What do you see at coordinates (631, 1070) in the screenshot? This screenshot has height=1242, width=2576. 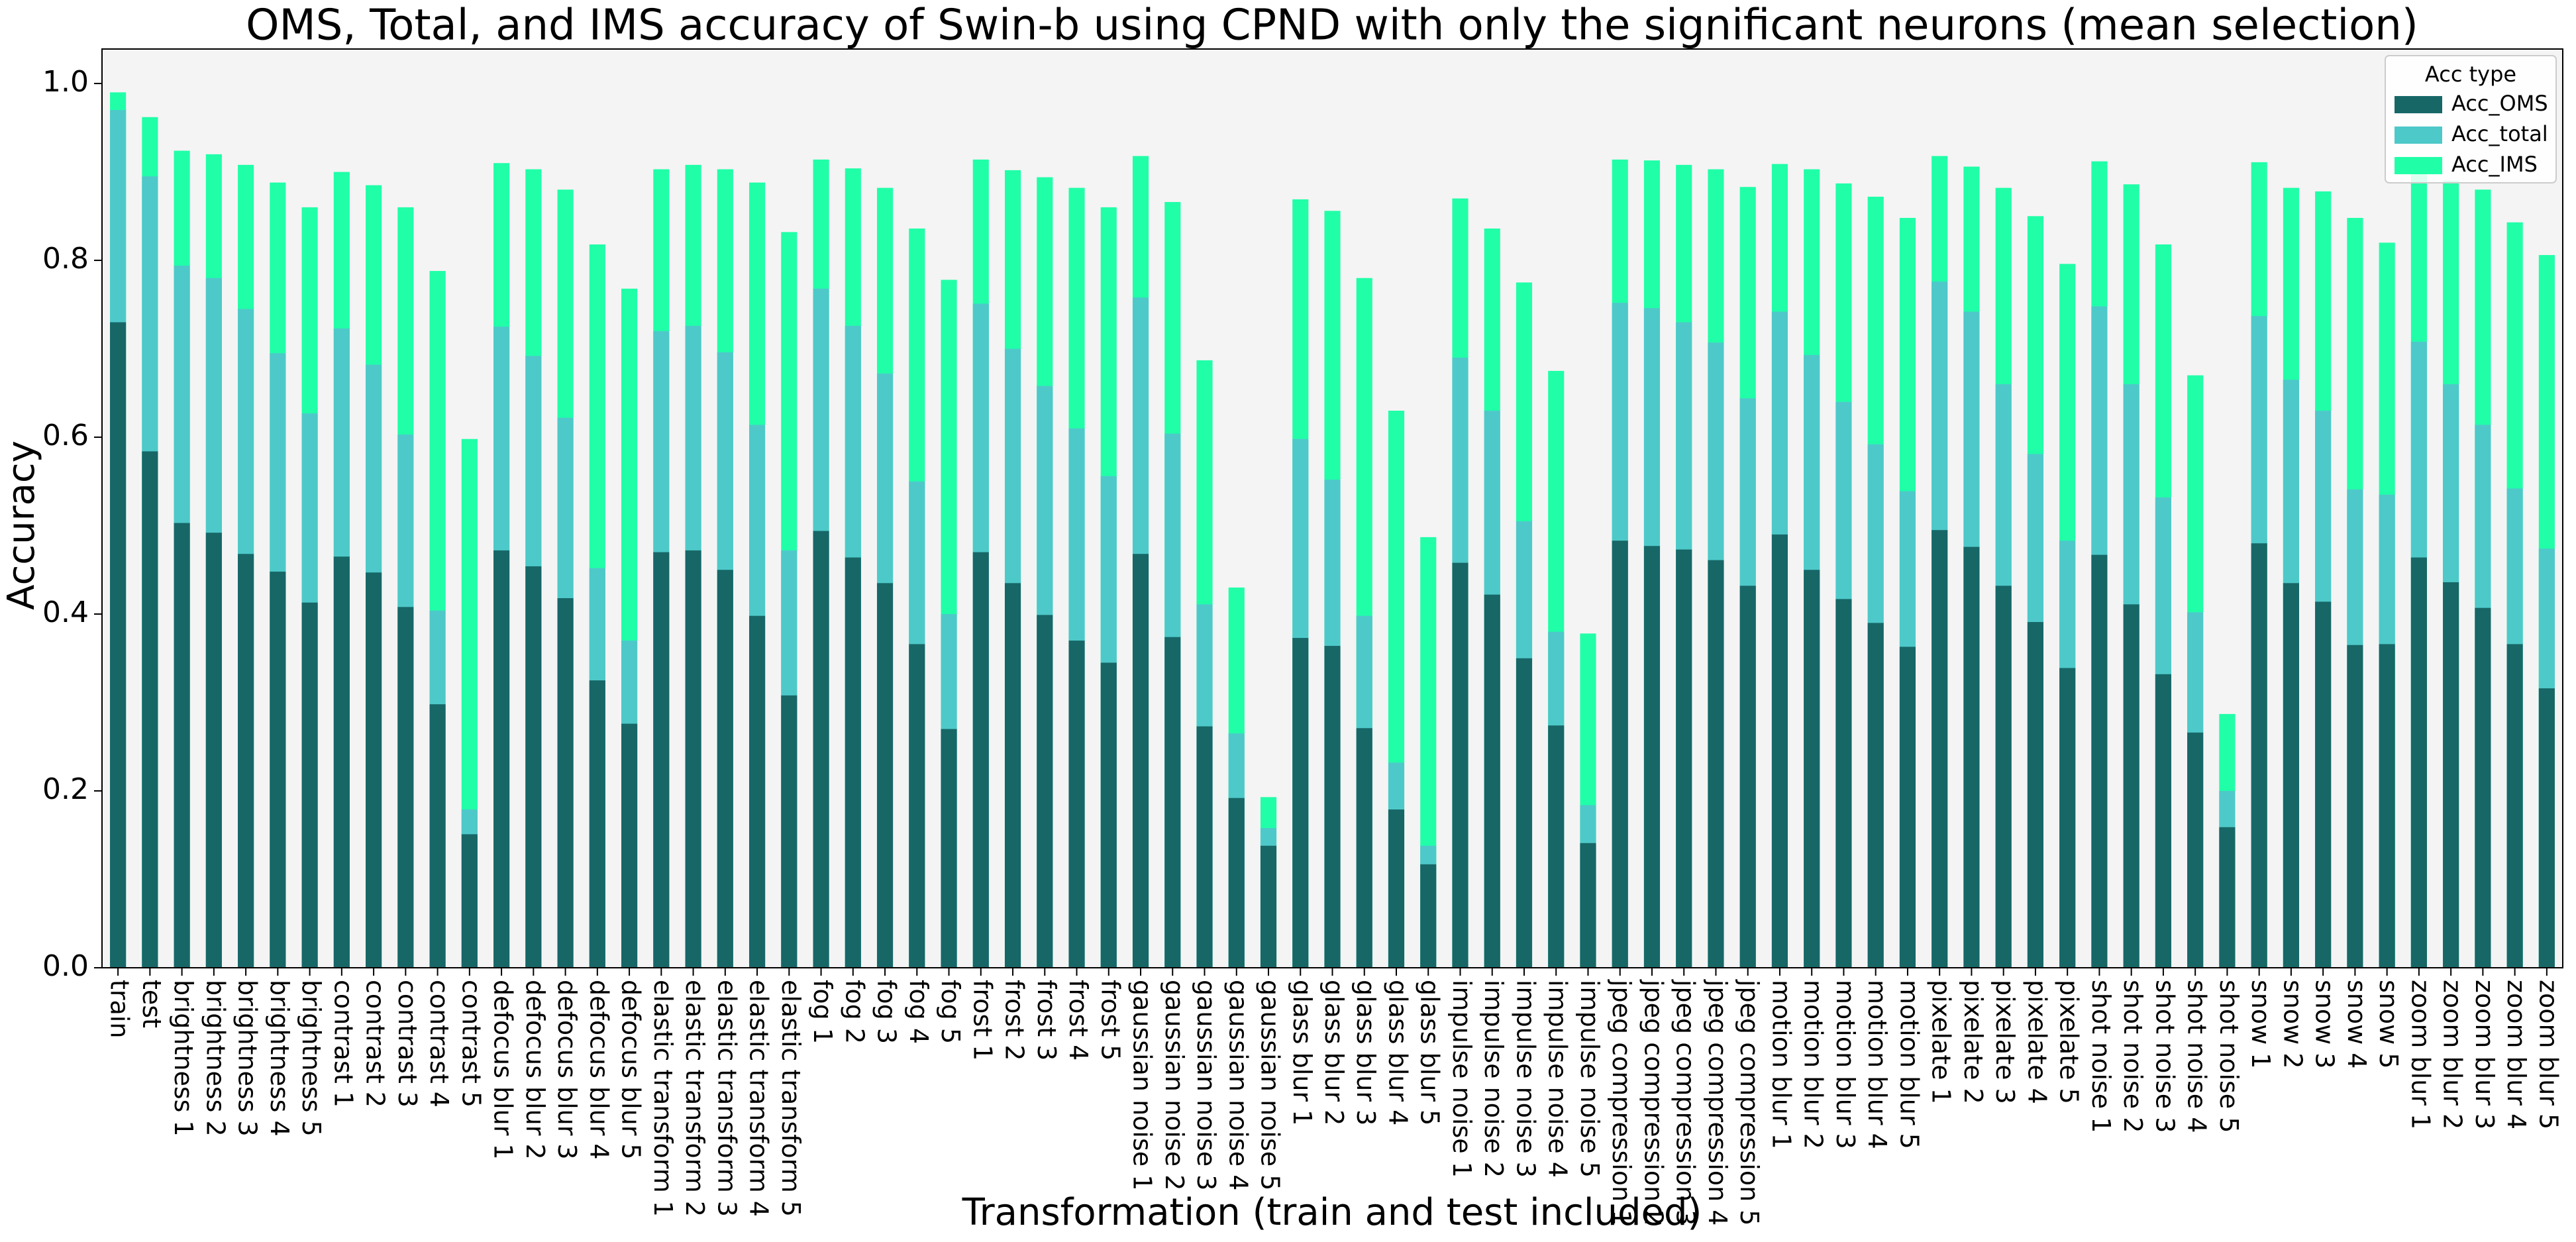 I see `x-tick-label: defocus blur 5` at bounding box center [631, 1070].